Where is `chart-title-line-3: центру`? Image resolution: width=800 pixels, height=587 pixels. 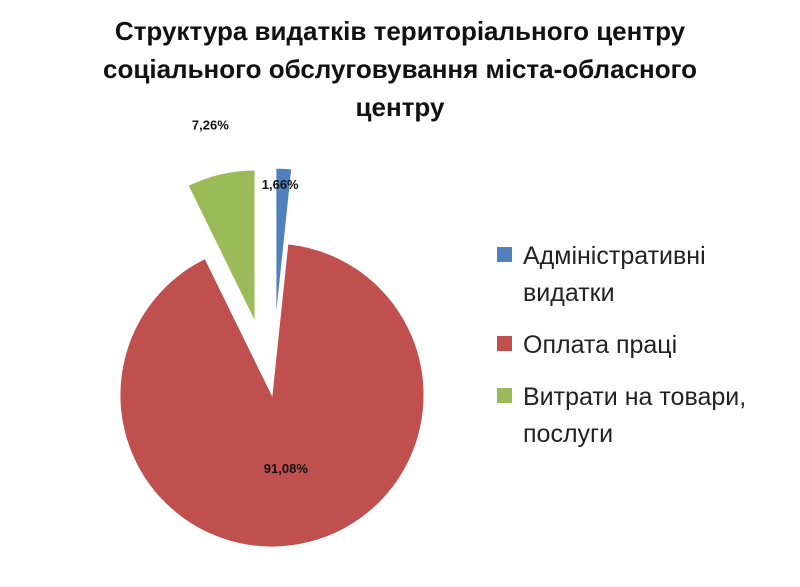
chart-title-line-3: центру is located at coordinates (400, 107).